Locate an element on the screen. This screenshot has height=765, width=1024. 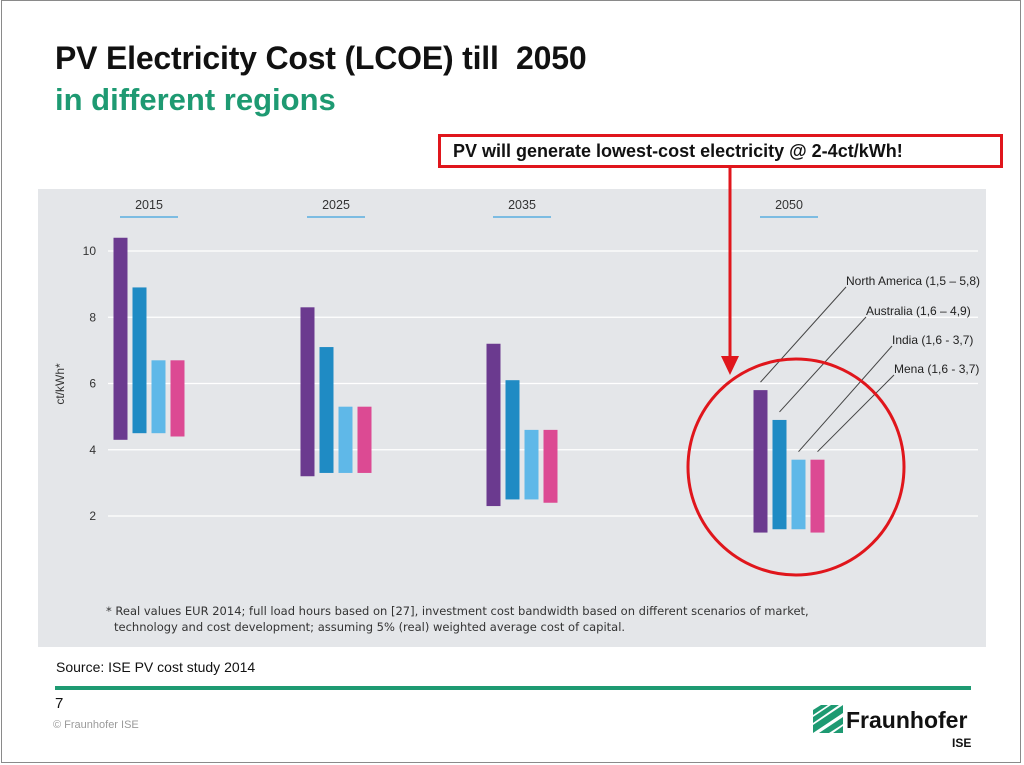
footer-rule is located at coordinates (513, 688).